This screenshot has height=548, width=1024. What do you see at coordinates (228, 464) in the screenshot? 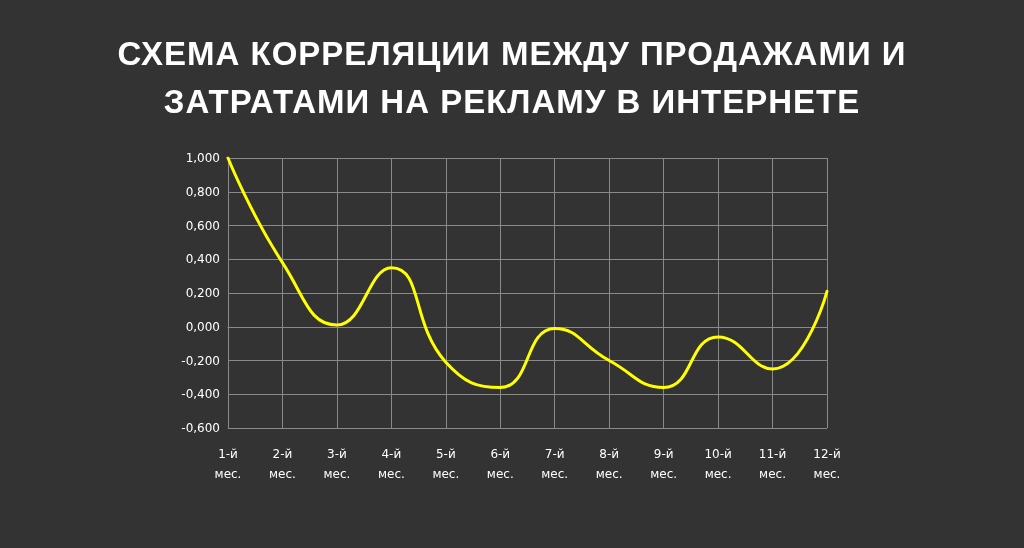
I see `x-tick-label: 1-й мес.` at bounding box center [228, 464].